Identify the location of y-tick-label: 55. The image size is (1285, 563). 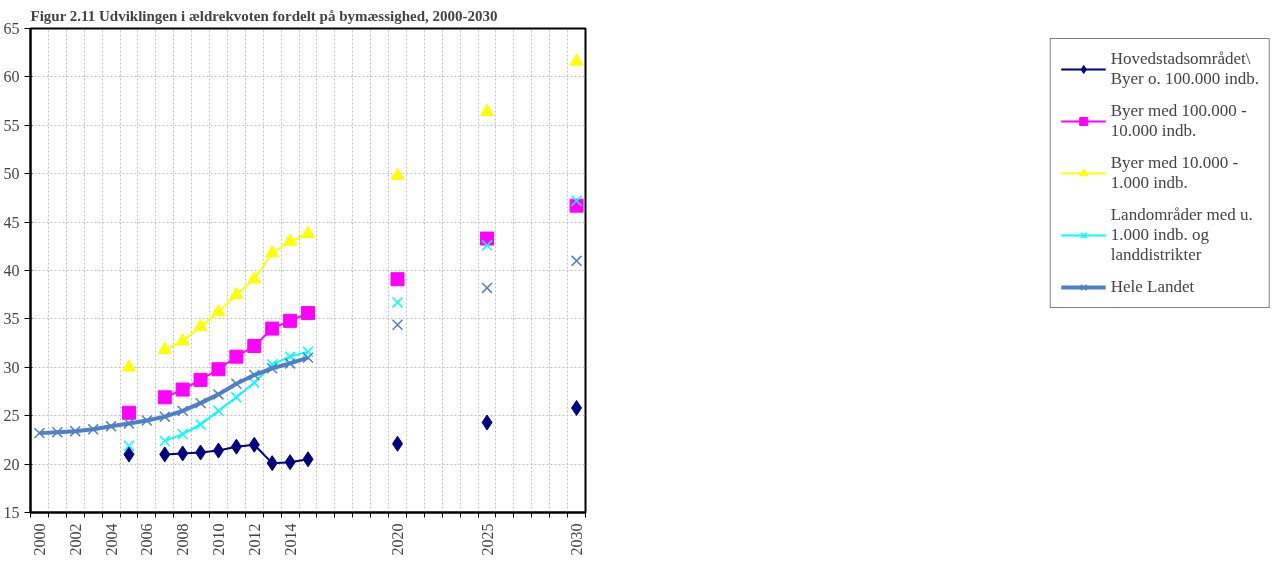
(11, 125).